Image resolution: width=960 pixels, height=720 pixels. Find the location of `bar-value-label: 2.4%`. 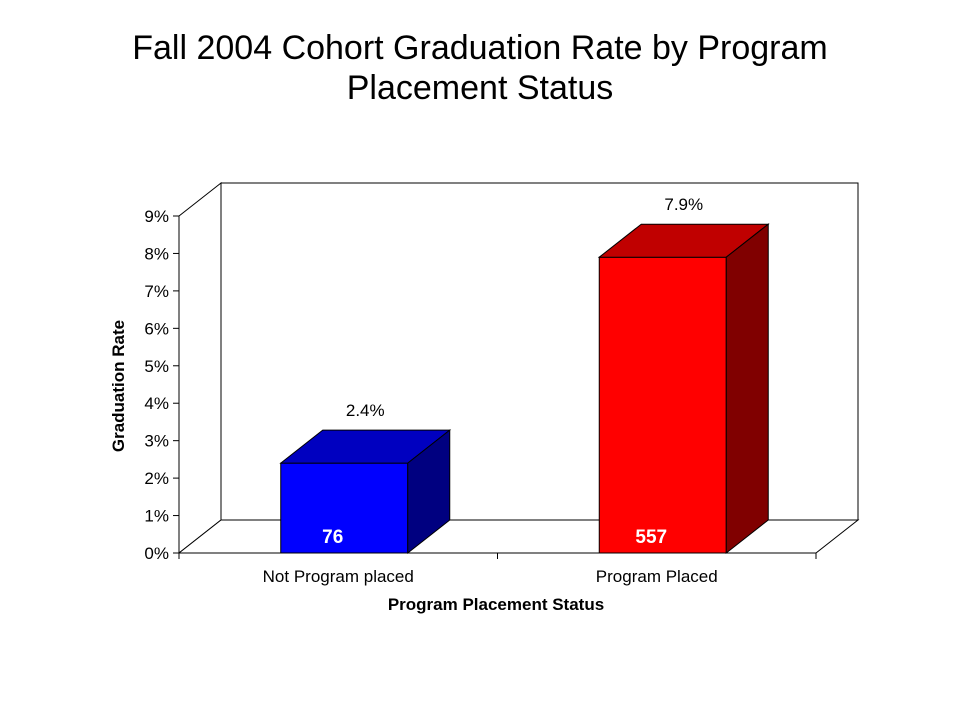

bar-value-label: 2.4% is located at coordinates (365, 410).